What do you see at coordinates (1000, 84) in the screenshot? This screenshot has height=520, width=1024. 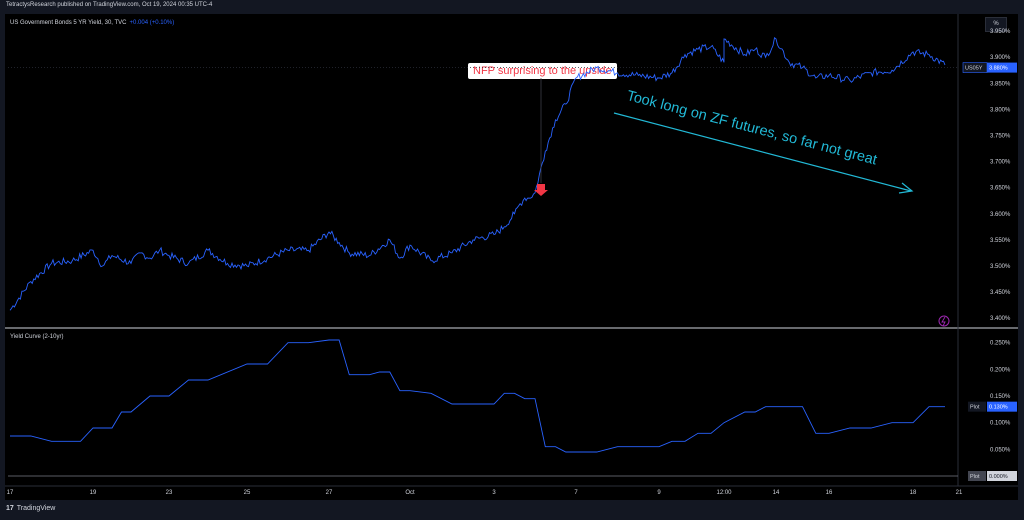 I see `price-tick-label: 3.850%` at bounding box center [1000, 84].